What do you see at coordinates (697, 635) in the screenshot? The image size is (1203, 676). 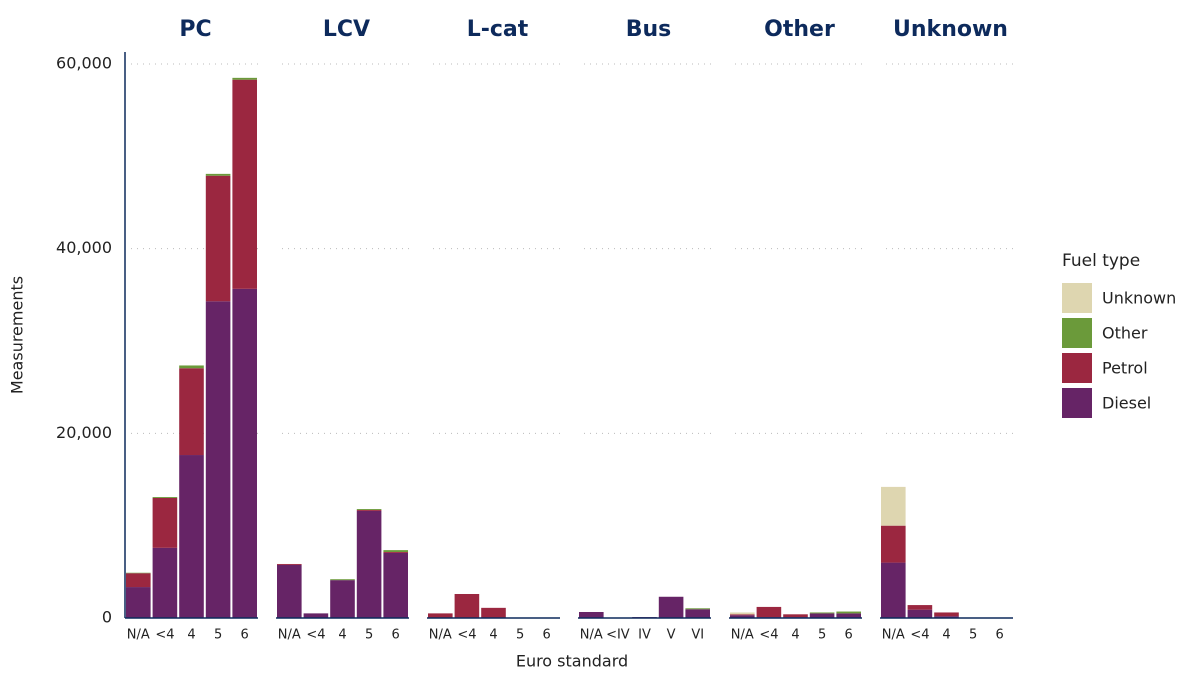 I see `x-tick-label: VI` at bounding box center [697, 635].